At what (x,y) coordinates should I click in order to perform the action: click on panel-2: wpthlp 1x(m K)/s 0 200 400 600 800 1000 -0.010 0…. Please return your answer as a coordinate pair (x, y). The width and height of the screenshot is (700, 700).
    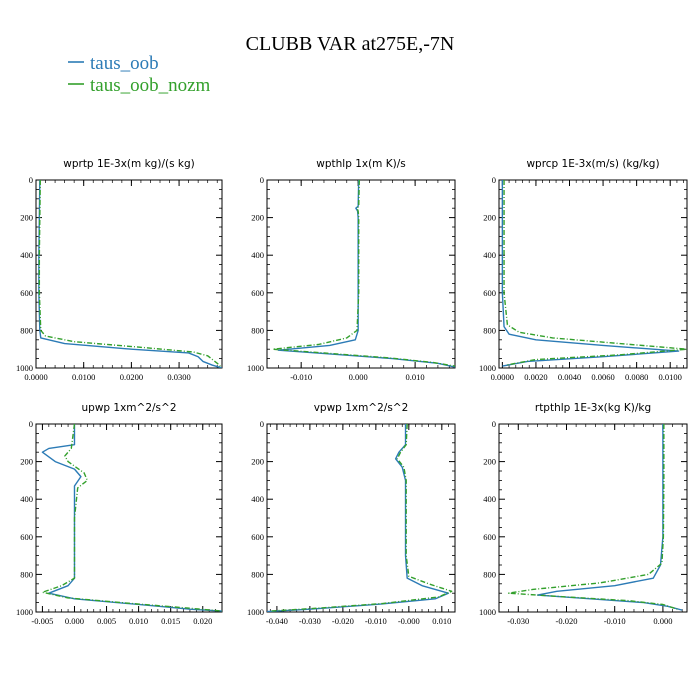
    Looking at the image, I should click on (351, 270).